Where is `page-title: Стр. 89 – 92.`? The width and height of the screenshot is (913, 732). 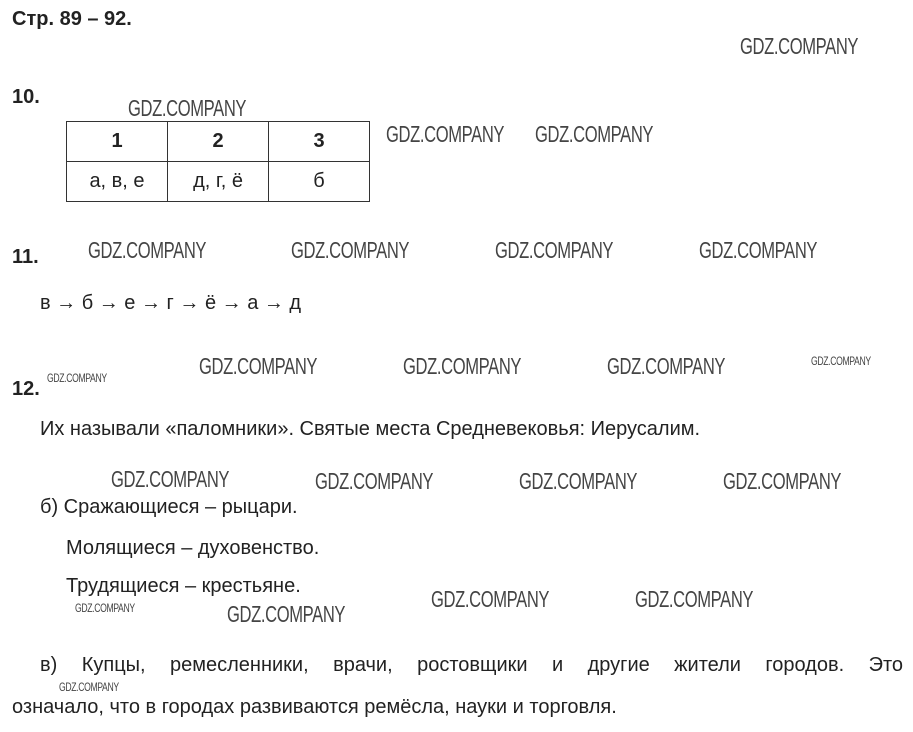
page-title: Стр. 89 – 92. is located at coordinates (72, 19).